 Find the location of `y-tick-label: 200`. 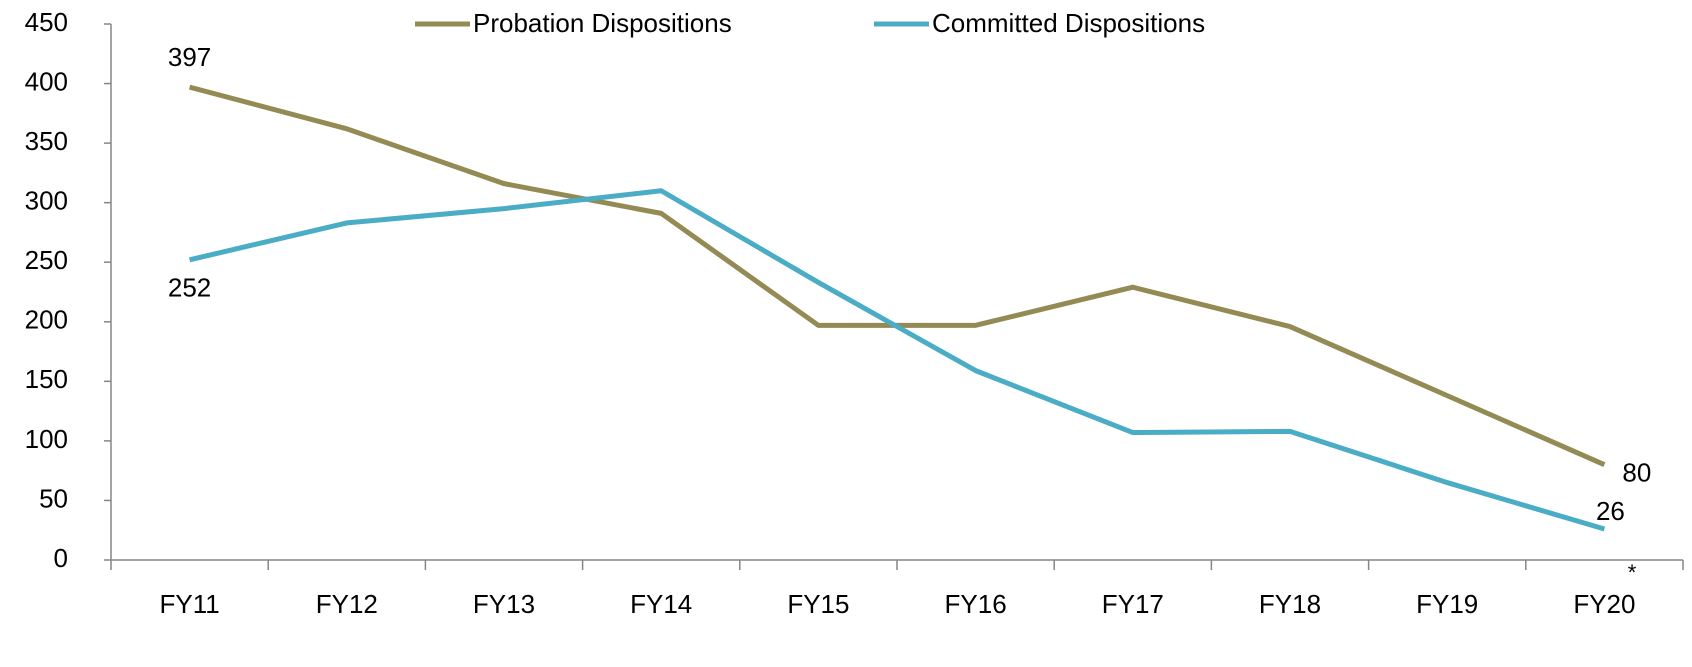

y-tick-label: 200 is located at coordinates (46, 320).